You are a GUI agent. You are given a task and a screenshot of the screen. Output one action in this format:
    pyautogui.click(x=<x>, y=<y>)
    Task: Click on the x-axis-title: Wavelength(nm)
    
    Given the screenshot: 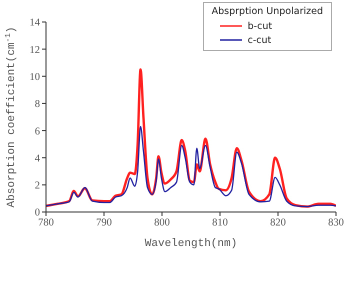 What is the action you would take?
    pyautogui.click(x=191, y=244)
    